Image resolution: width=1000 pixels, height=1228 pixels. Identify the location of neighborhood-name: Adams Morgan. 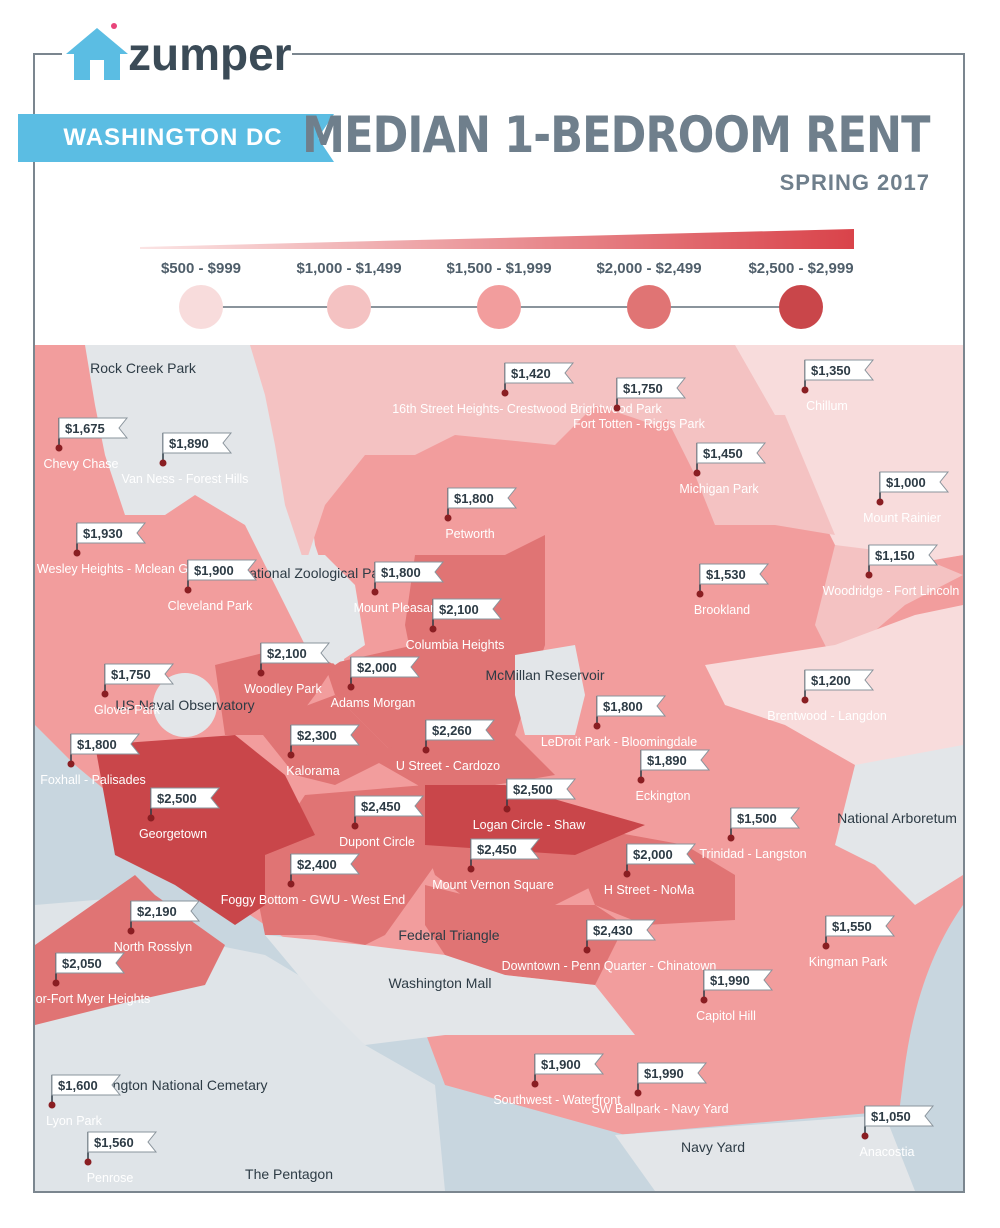
(373, 703).